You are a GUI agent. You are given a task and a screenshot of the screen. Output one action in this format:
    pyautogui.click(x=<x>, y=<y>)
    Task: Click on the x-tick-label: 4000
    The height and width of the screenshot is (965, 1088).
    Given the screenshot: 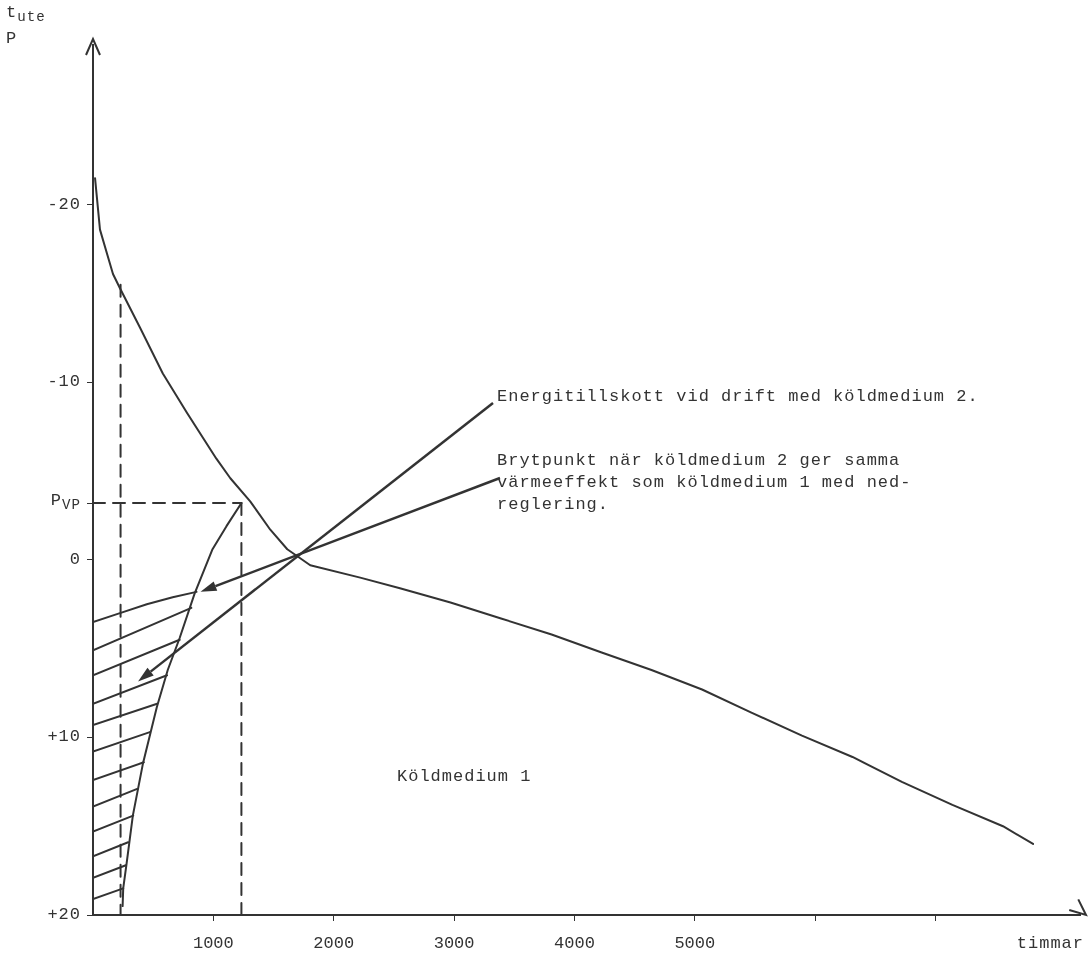 What is the action you would take?
    pyautogui.click(x=574, y=943)
    